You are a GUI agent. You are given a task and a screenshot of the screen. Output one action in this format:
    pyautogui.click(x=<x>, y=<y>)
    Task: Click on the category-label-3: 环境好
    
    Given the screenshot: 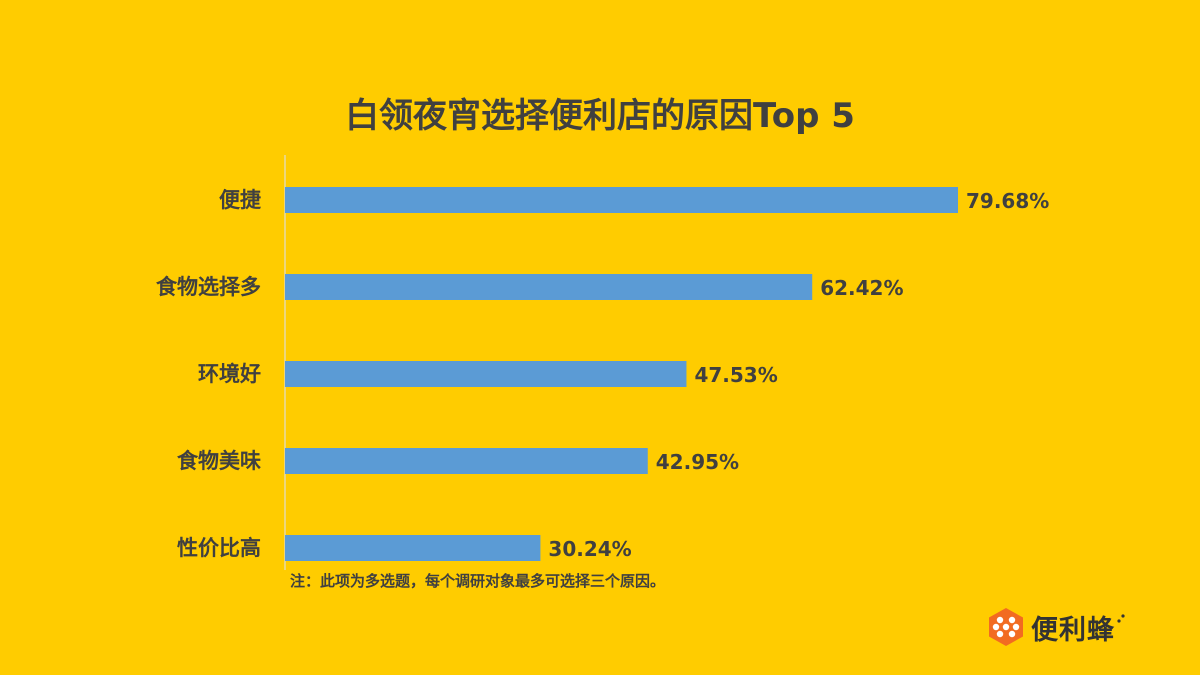 What is the action you would take?
    pyautogui.click(x=229, y=374)
    